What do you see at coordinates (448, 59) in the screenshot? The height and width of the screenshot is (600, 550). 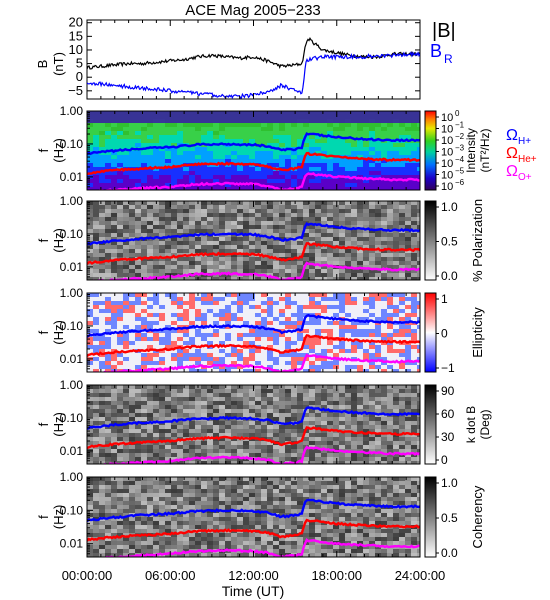 I see `legend-b-r-sub: R` at bounding box center [448, 59].